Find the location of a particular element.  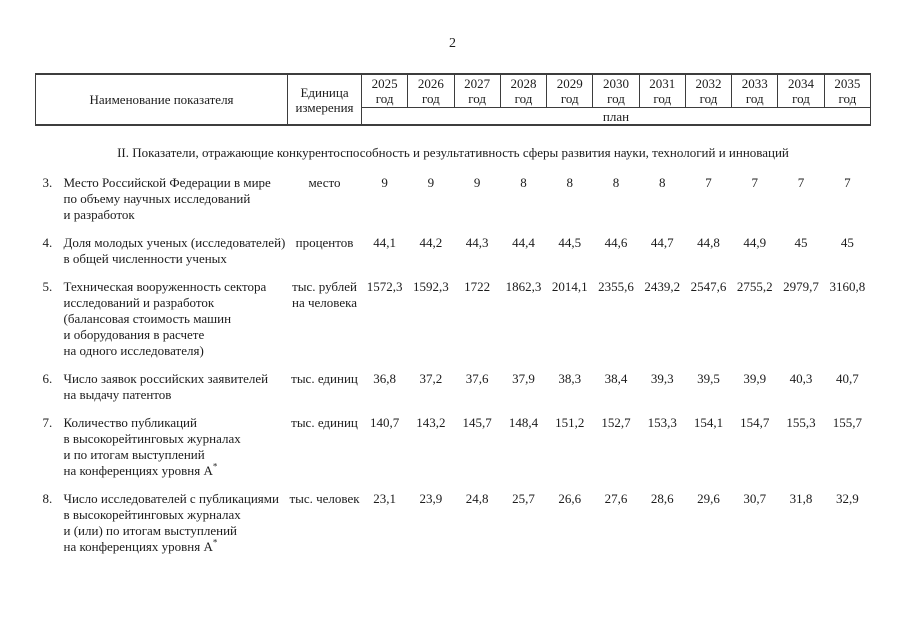

value-cell: 1862,3 is located at coordinates (523, 286).